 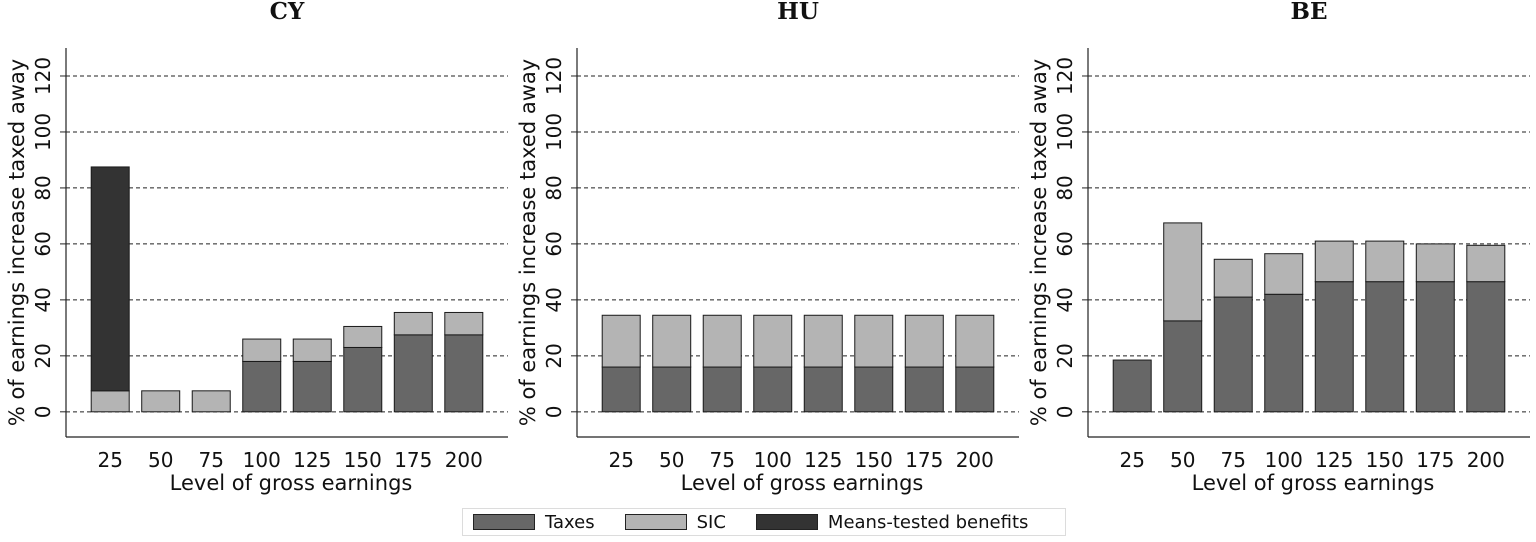 I want to click on legend-item-means-tested-benefits: Means-tested benefits, so click(x=891, y=522).